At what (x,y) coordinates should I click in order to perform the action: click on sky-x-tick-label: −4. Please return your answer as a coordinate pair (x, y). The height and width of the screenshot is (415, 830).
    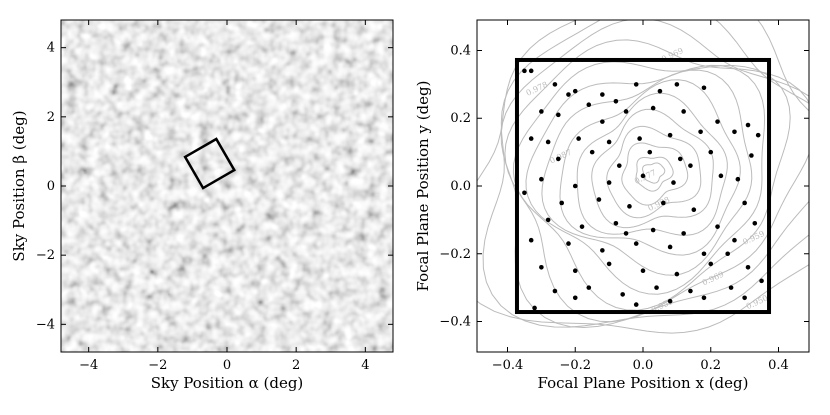
    Looking at the image, I should click on (88, 365).